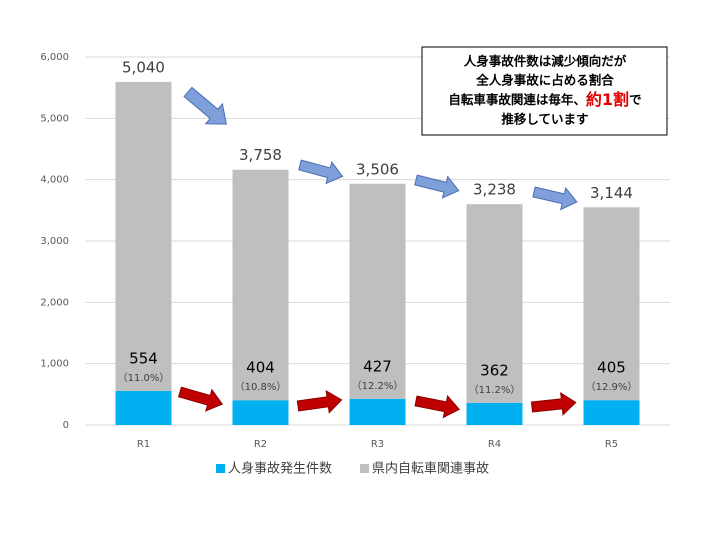 Image resolution: width=720 pixels, height=540 pixels. I want to click on data-label: 3,506, so click(377, 169).